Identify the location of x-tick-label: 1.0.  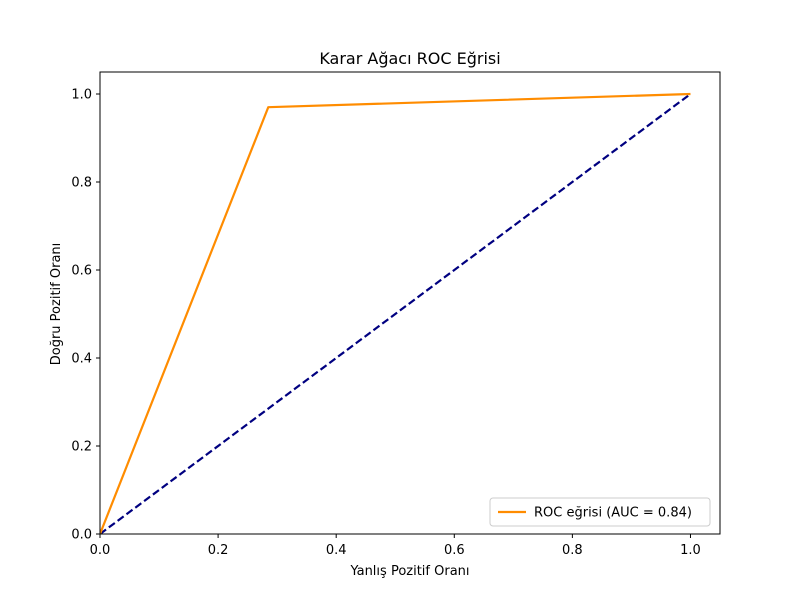
(690, 550).